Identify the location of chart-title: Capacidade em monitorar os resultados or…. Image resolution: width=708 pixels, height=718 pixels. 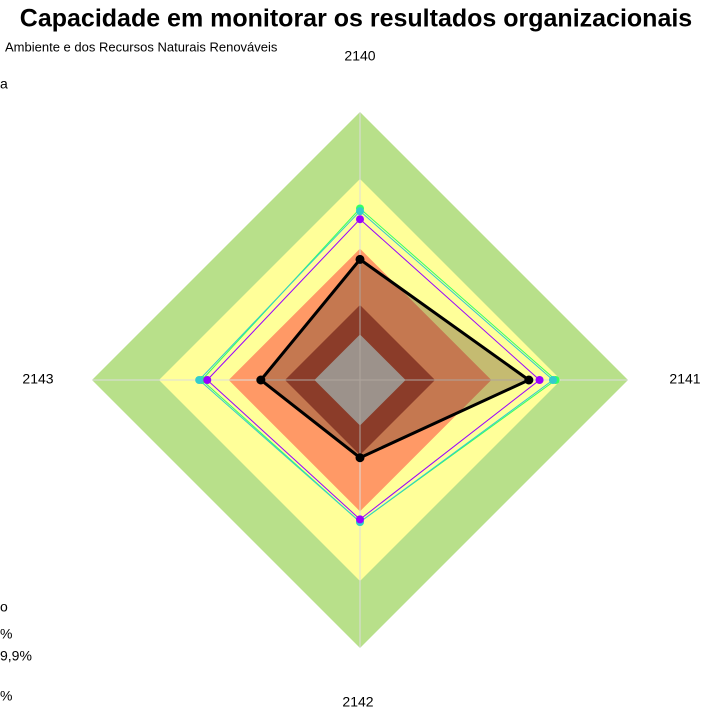
(356, 19).